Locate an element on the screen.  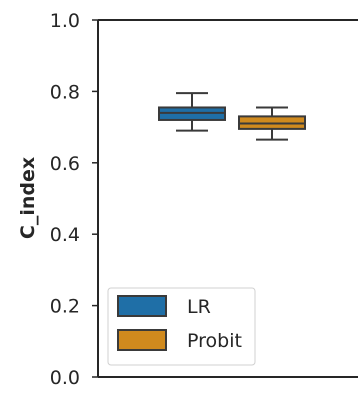
box-series is located at coordinates (232, 116).